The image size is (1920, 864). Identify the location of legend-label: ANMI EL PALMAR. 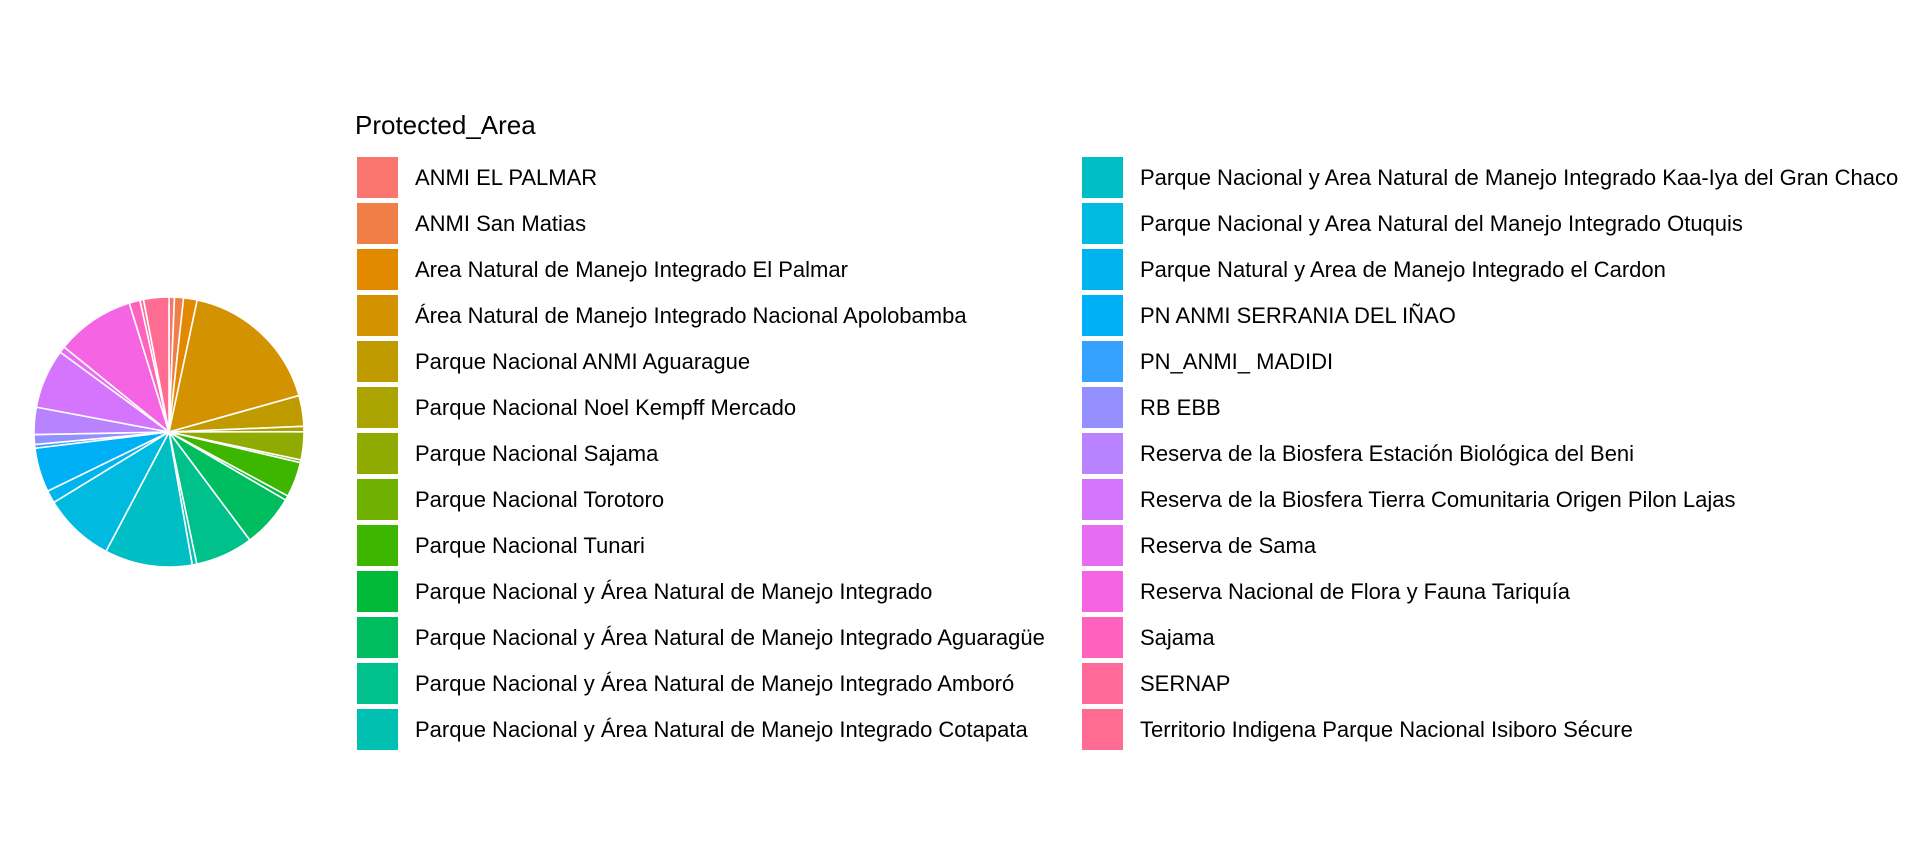
(506, 177).